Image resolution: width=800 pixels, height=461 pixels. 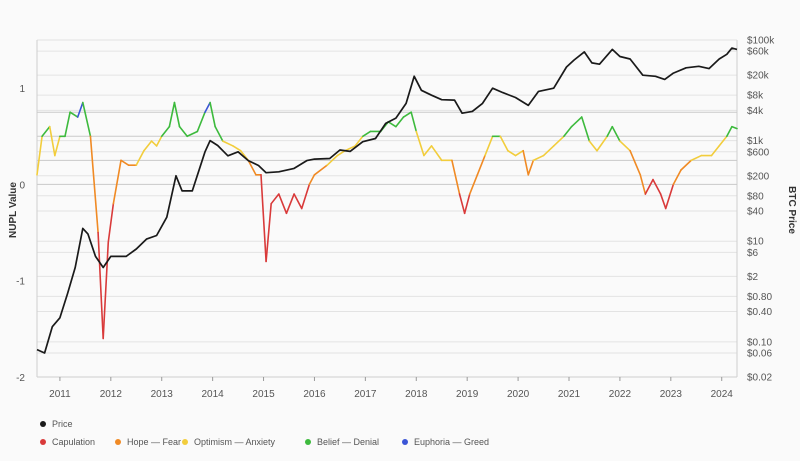 What do you see at coordinates (755, 111) in the screenshot?
I see `right-tick-label: $4k` at bounding box center [755, 111].